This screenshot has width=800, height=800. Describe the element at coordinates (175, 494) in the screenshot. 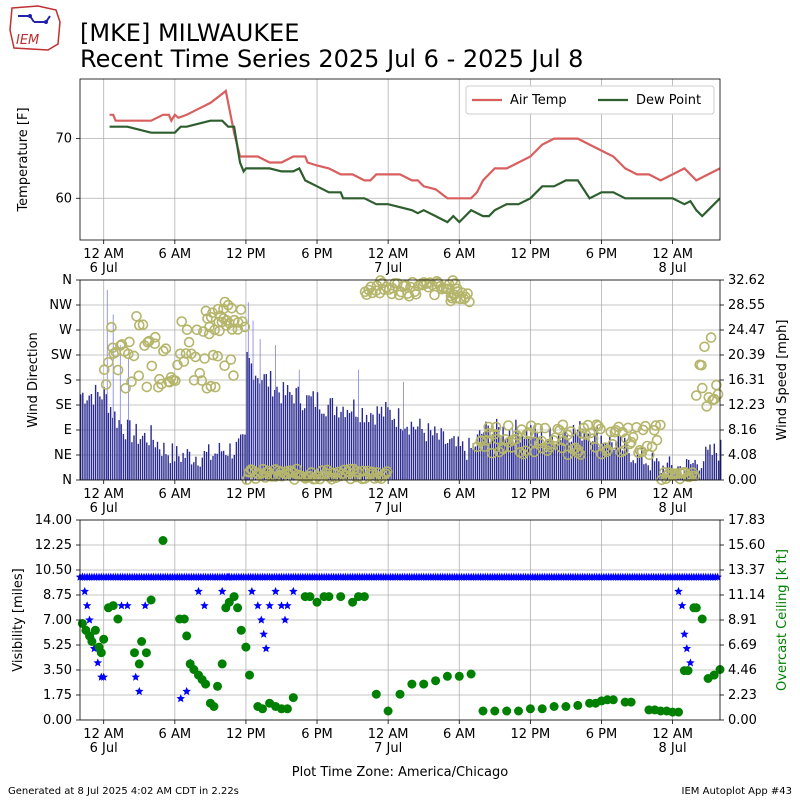

I see `x-tick-label: 6 AM` at that location.